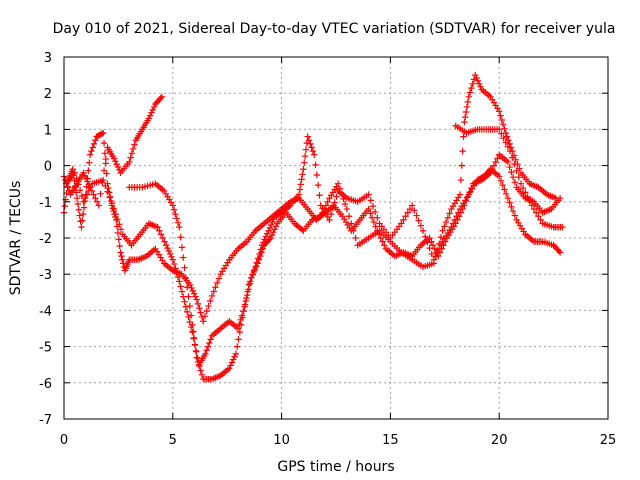  Describe the element at coordinates (608, 440) in the screenshot. I see `x-tick-label: 25` at that location.